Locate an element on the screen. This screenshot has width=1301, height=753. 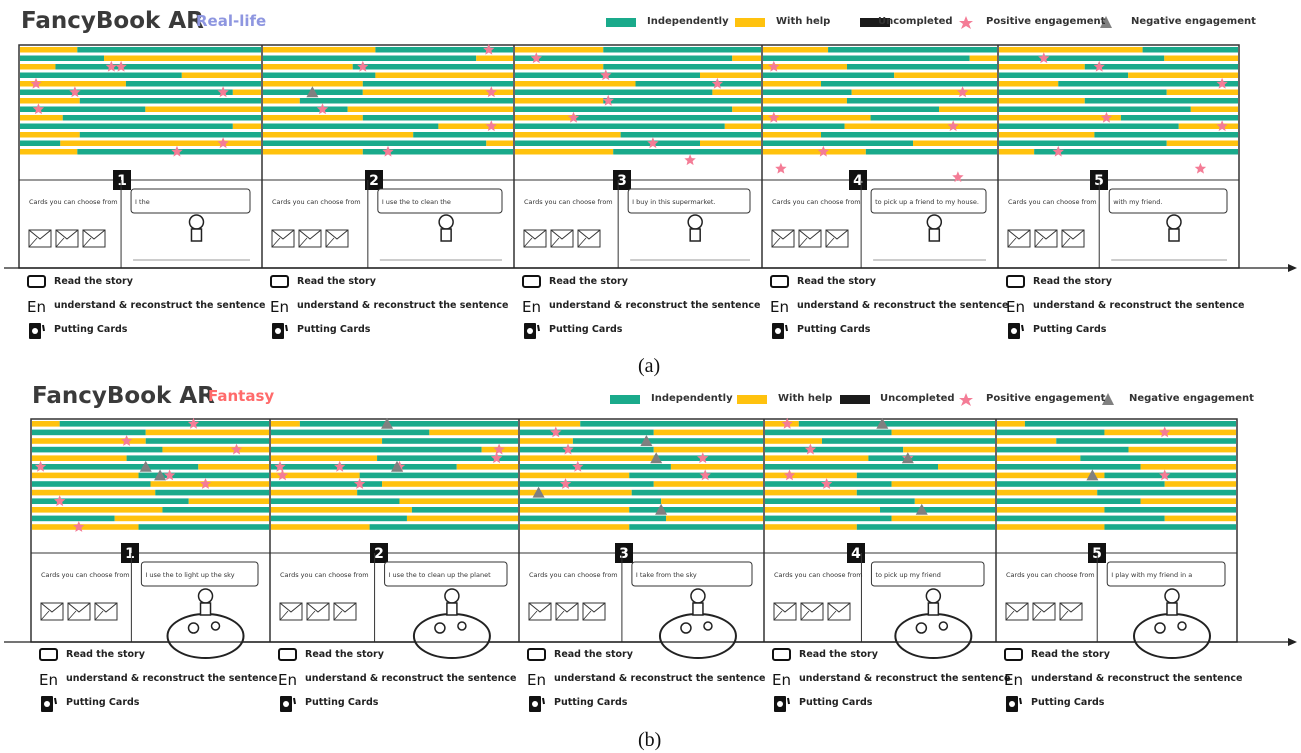
phone-icon is located at coordinates (532, 281).